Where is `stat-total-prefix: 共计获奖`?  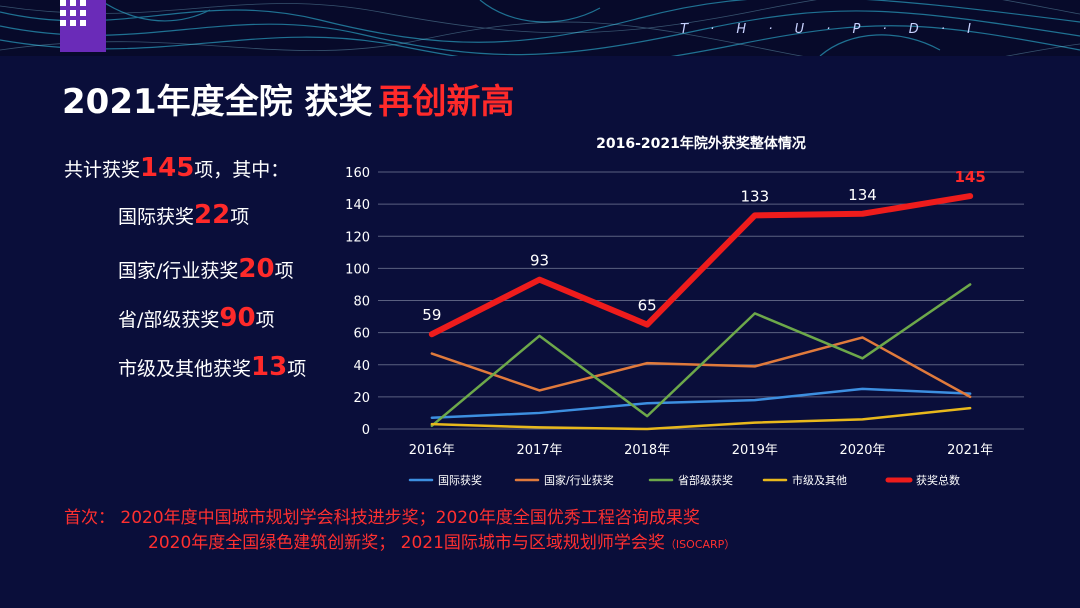 stat-total-prefix: 共计获奖 is located at coordinates (102, 170).